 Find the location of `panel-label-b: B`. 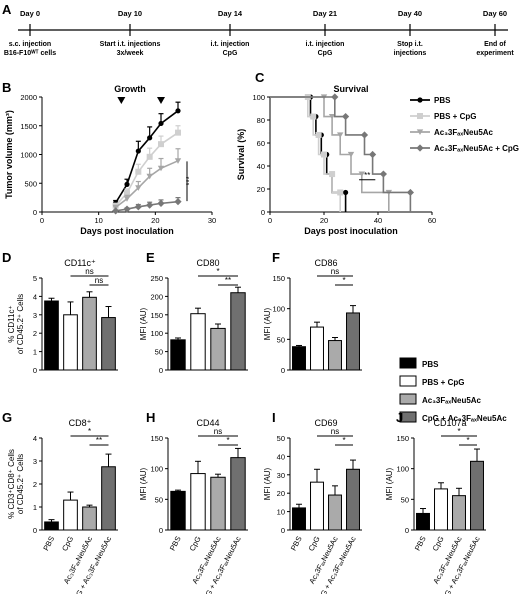

panel-label-b: B is located at coordinates (6, 87).